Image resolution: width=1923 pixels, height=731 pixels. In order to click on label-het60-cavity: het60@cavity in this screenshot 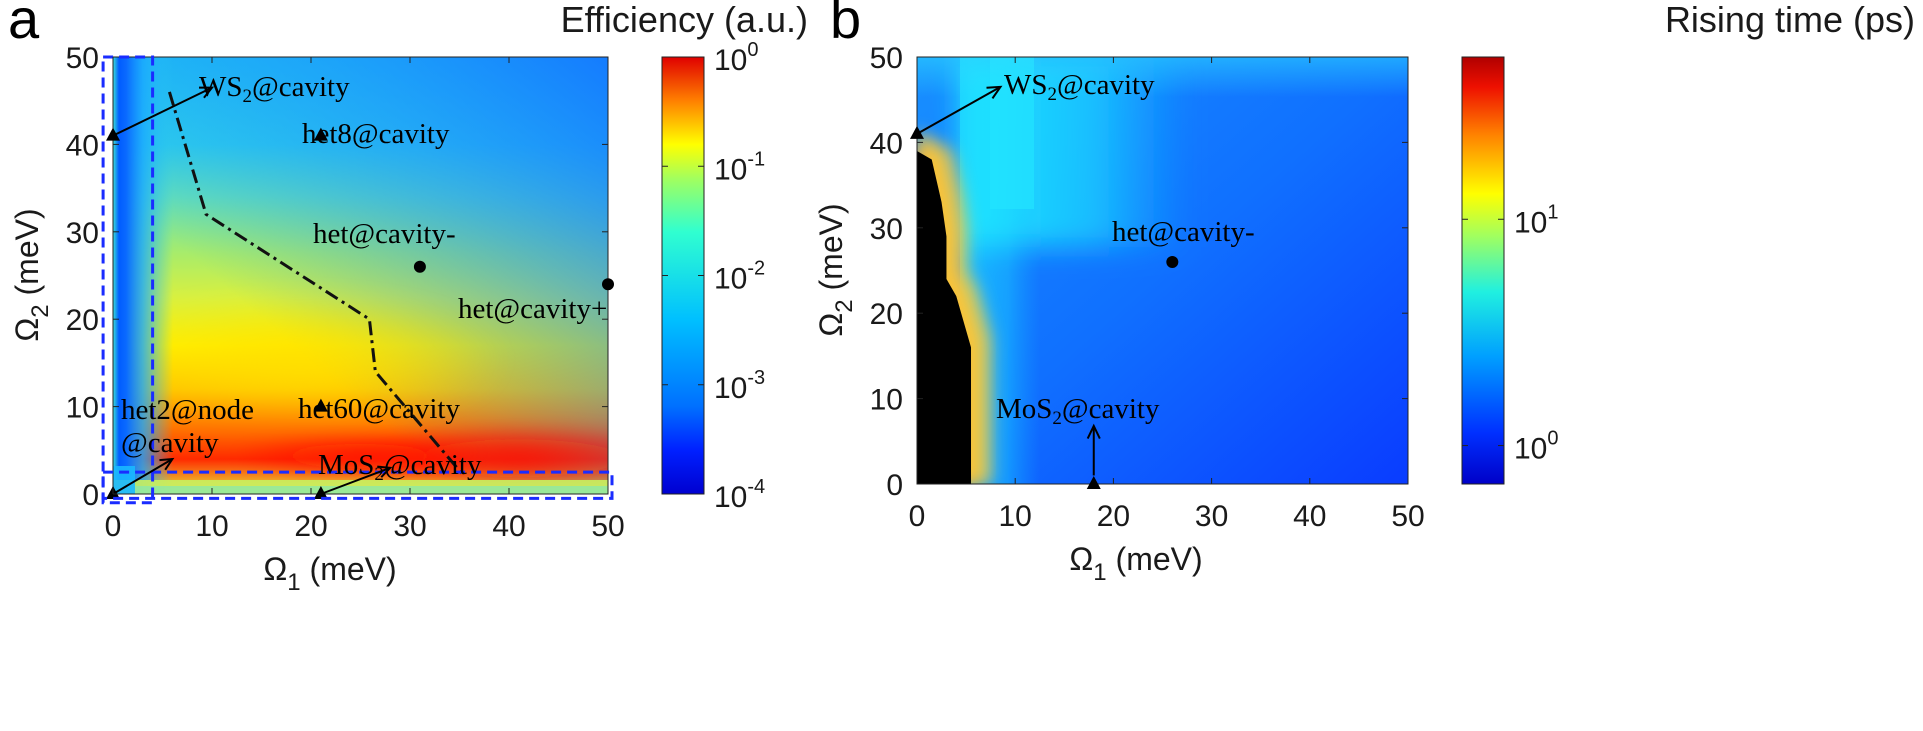, I will do `click(379, 409)`.